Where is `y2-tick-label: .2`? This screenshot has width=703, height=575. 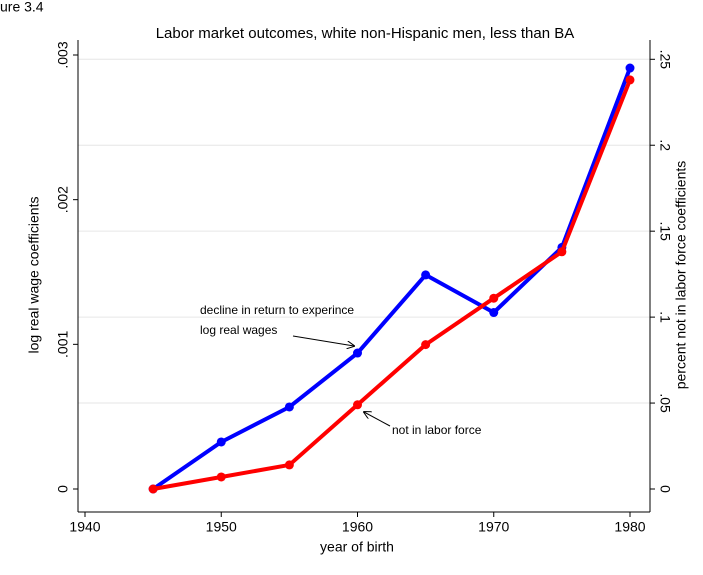 y2-tick-label: .2 is located at coordinates (665, 145).